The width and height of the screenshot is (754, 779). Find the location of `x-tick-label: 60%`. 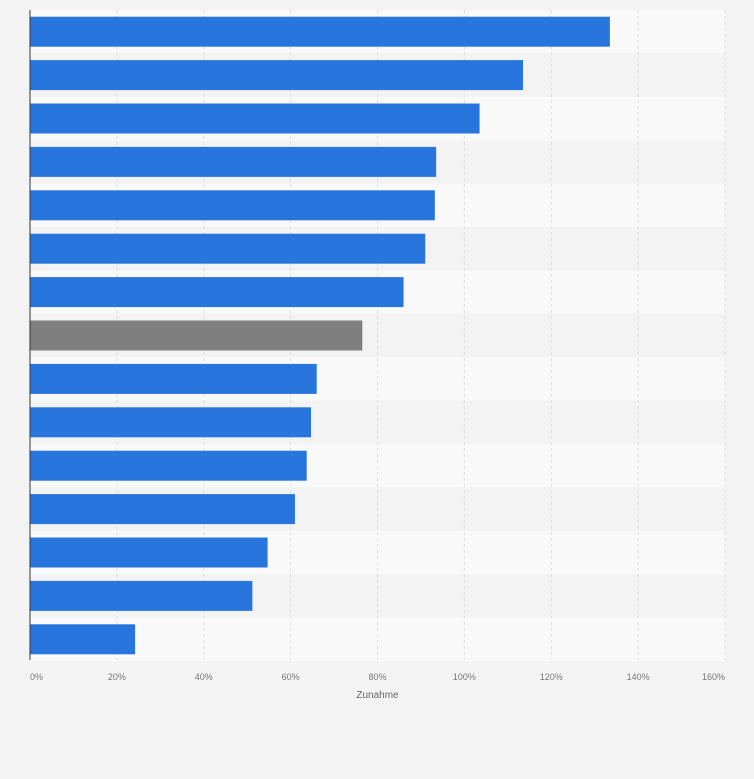

x-tick-label: 60% is located at coordinates (291, 677).